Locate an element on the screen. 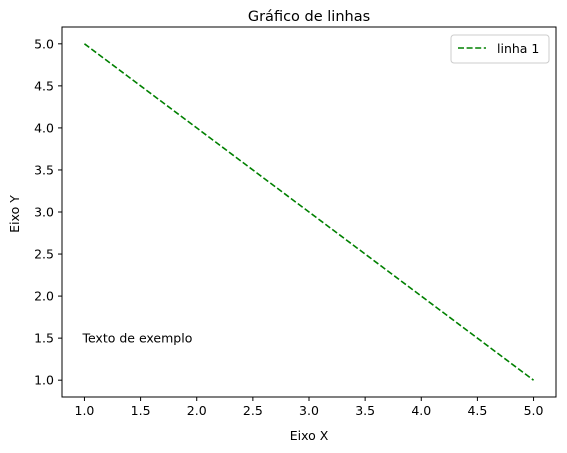 This screenshot has height=453, width=567. y-axis-ticks: 1.0 1.5 2.0 2.5 3.0 3.5 4.0 4.5 5.0 is located at coordinates (48, 212).